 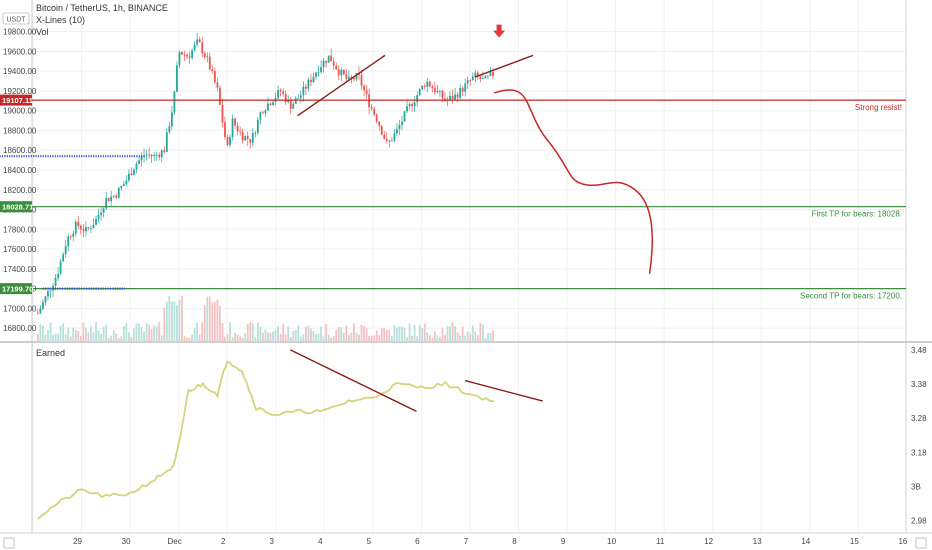 I want to click on time-tick-label: 30, so click(x=126, y=541).